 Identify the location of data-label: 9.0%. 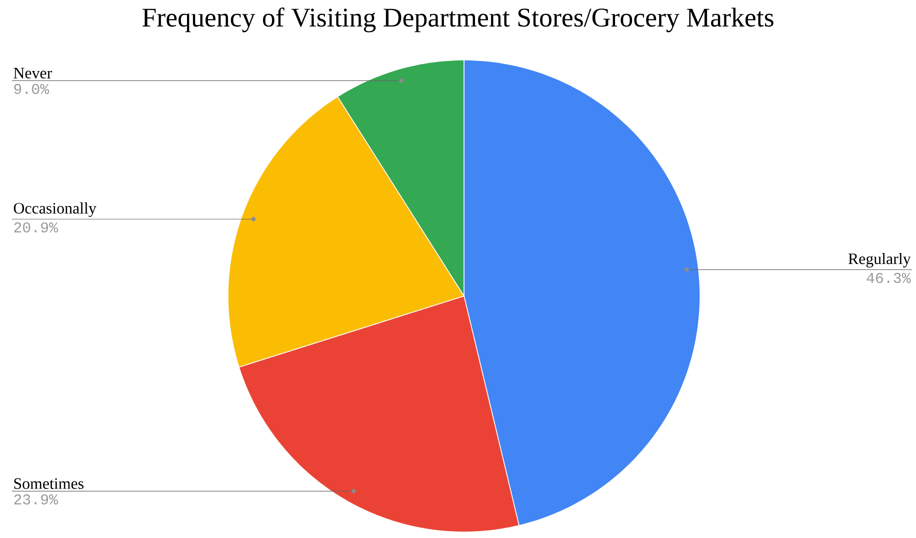
(32, 89).